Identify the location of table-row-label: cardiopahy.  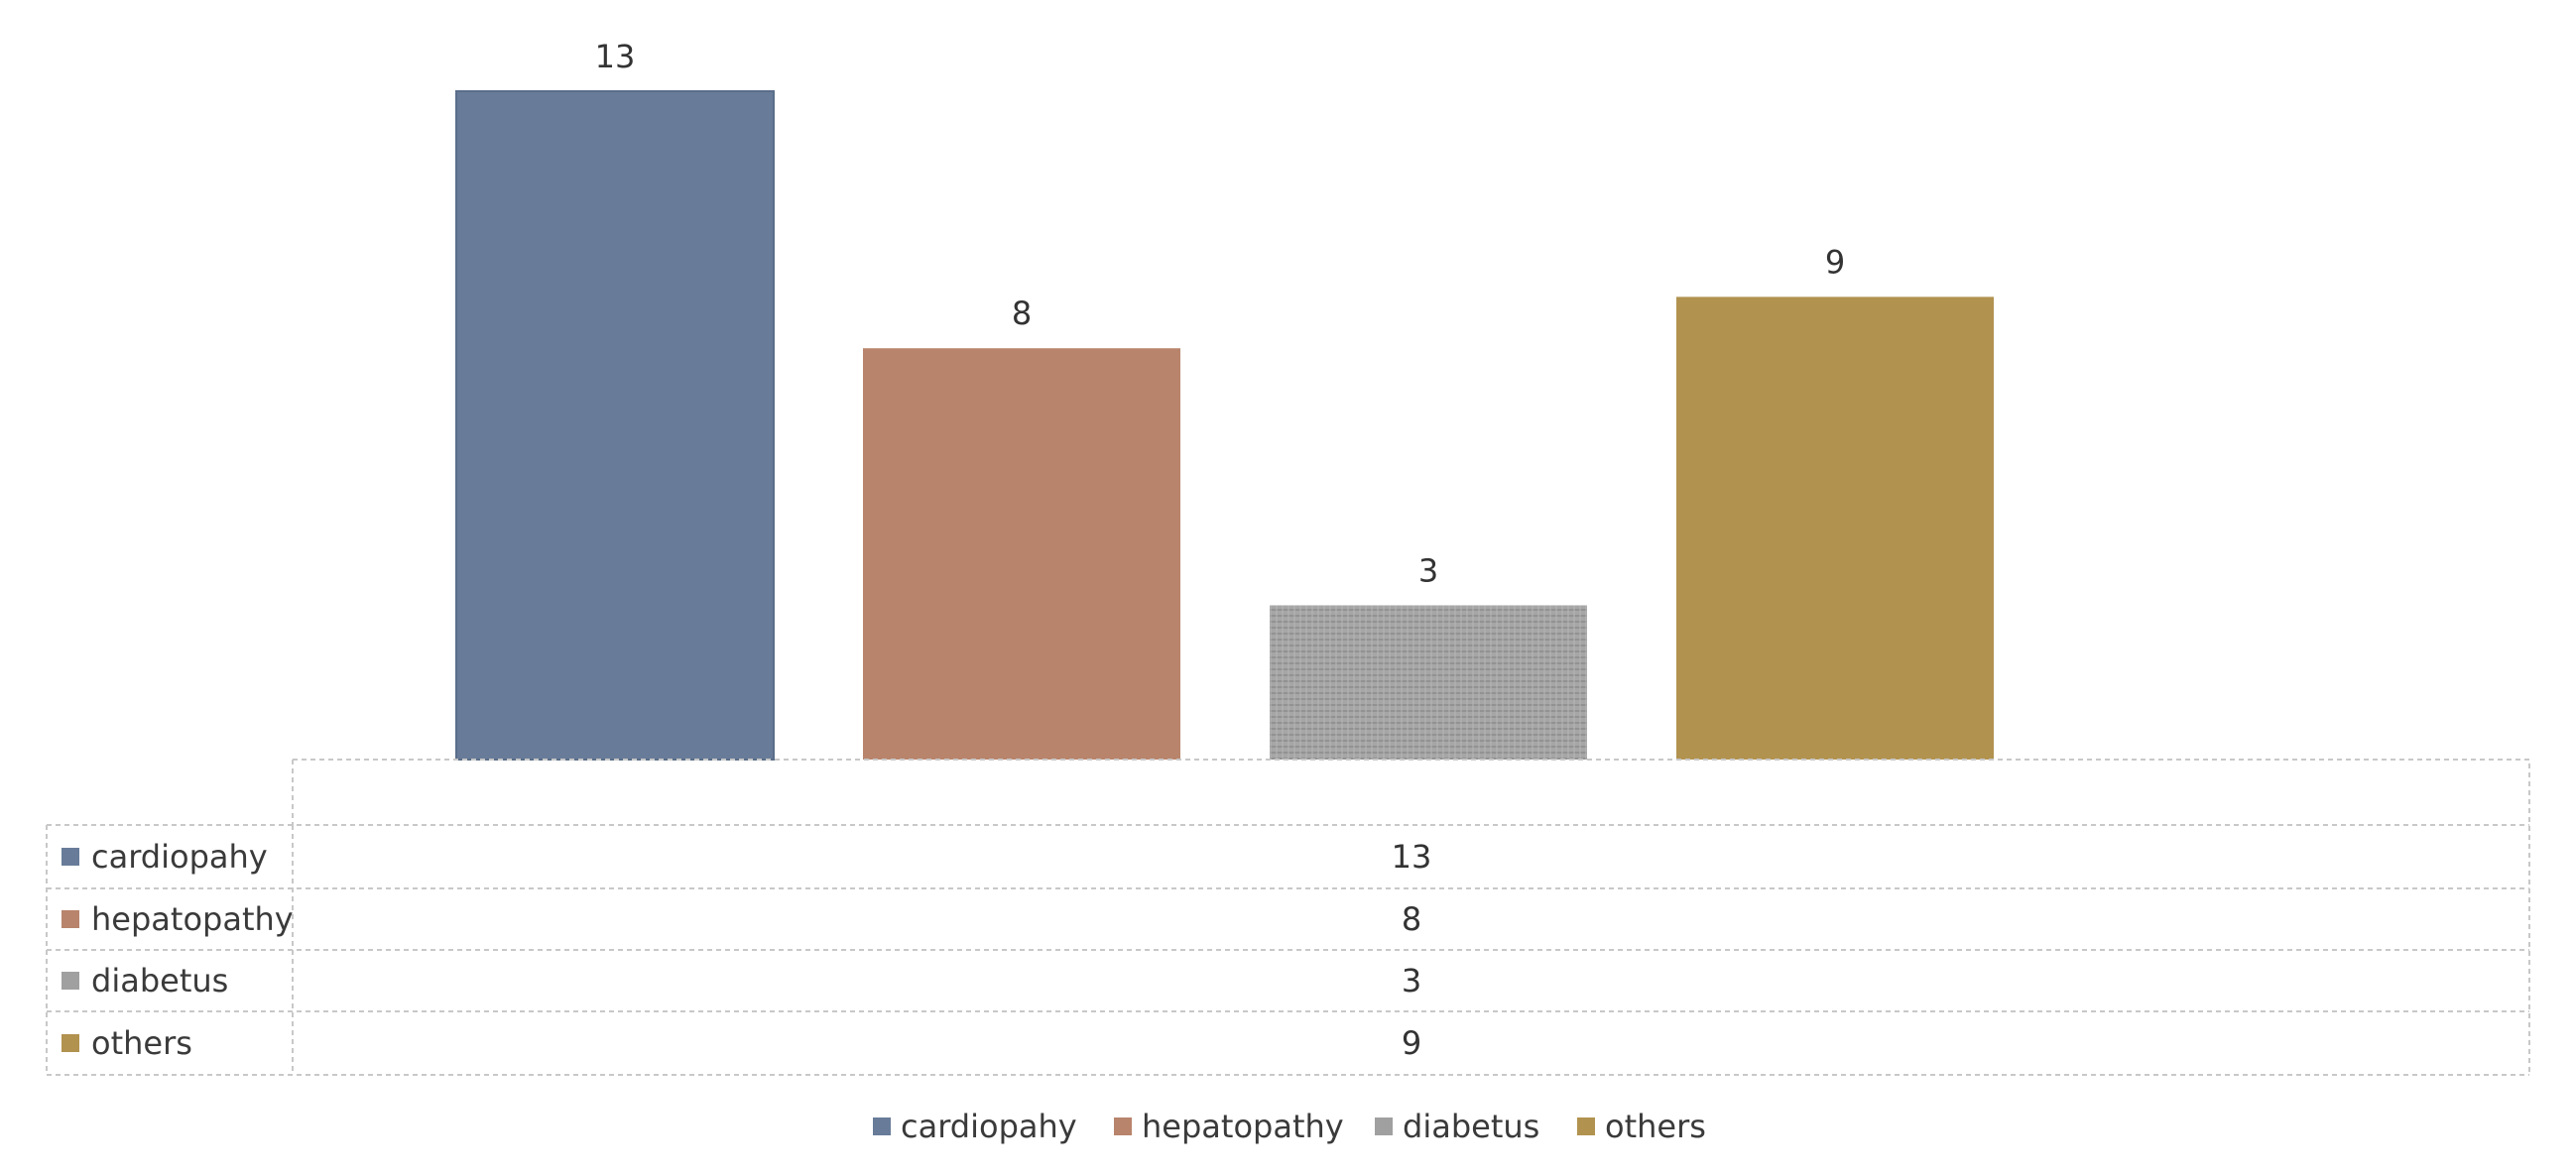
(179, 857).